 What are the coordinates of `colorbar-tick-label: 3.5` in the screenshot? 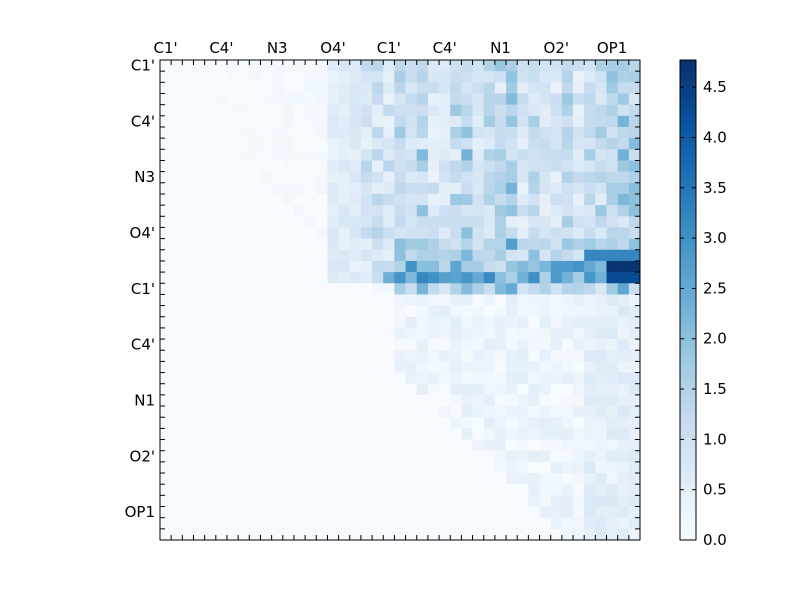 It's located at (715, 188).